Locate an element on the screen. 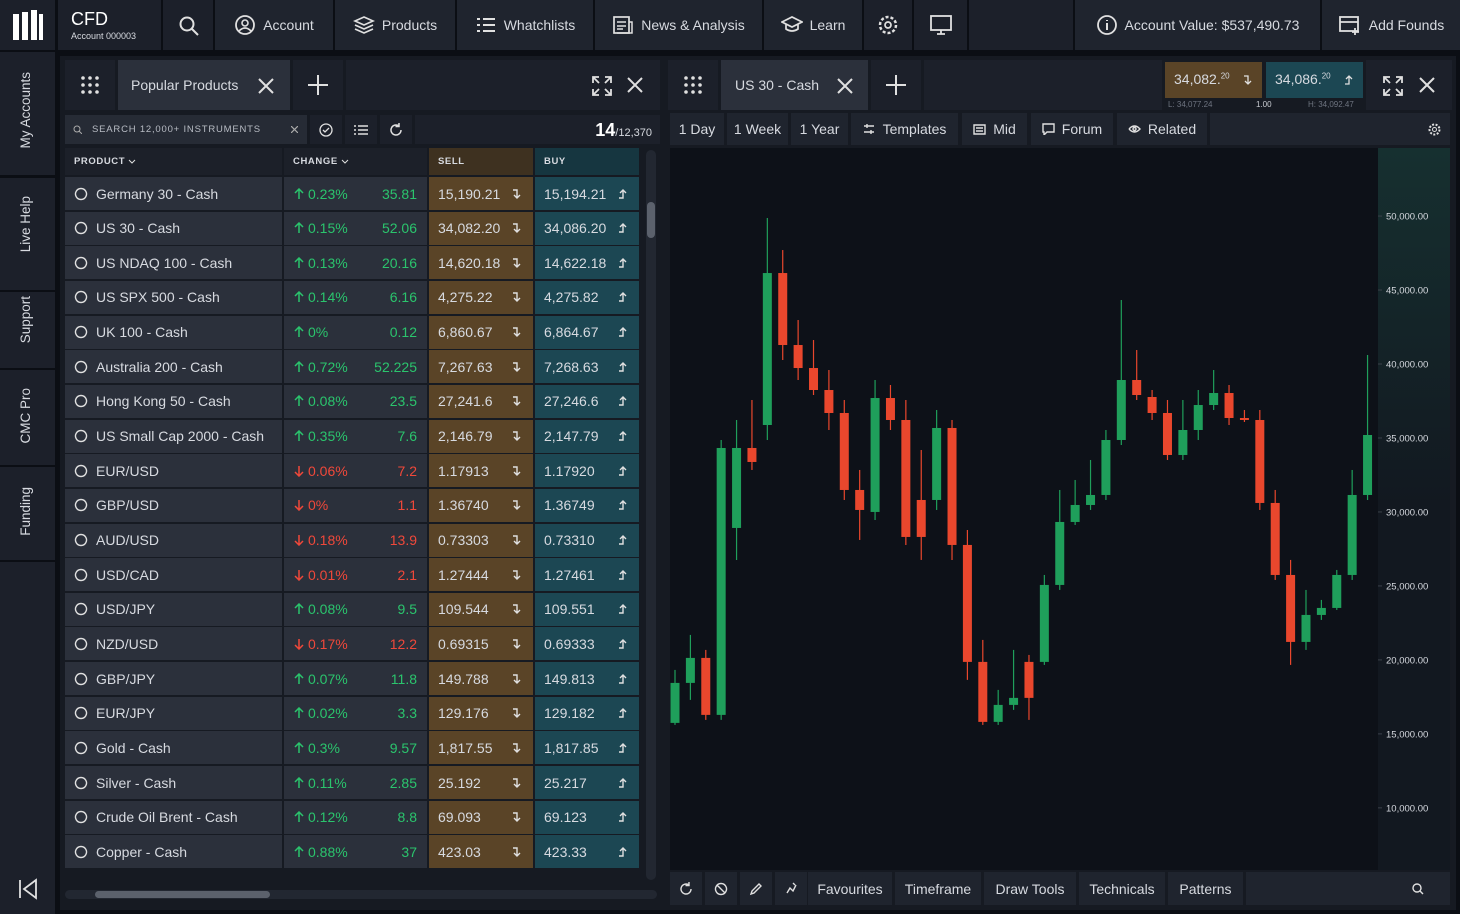 This screenshot has width=1460, height=914. bottom-tool-button: Draw Tools is located at coordinates (1030, 888).